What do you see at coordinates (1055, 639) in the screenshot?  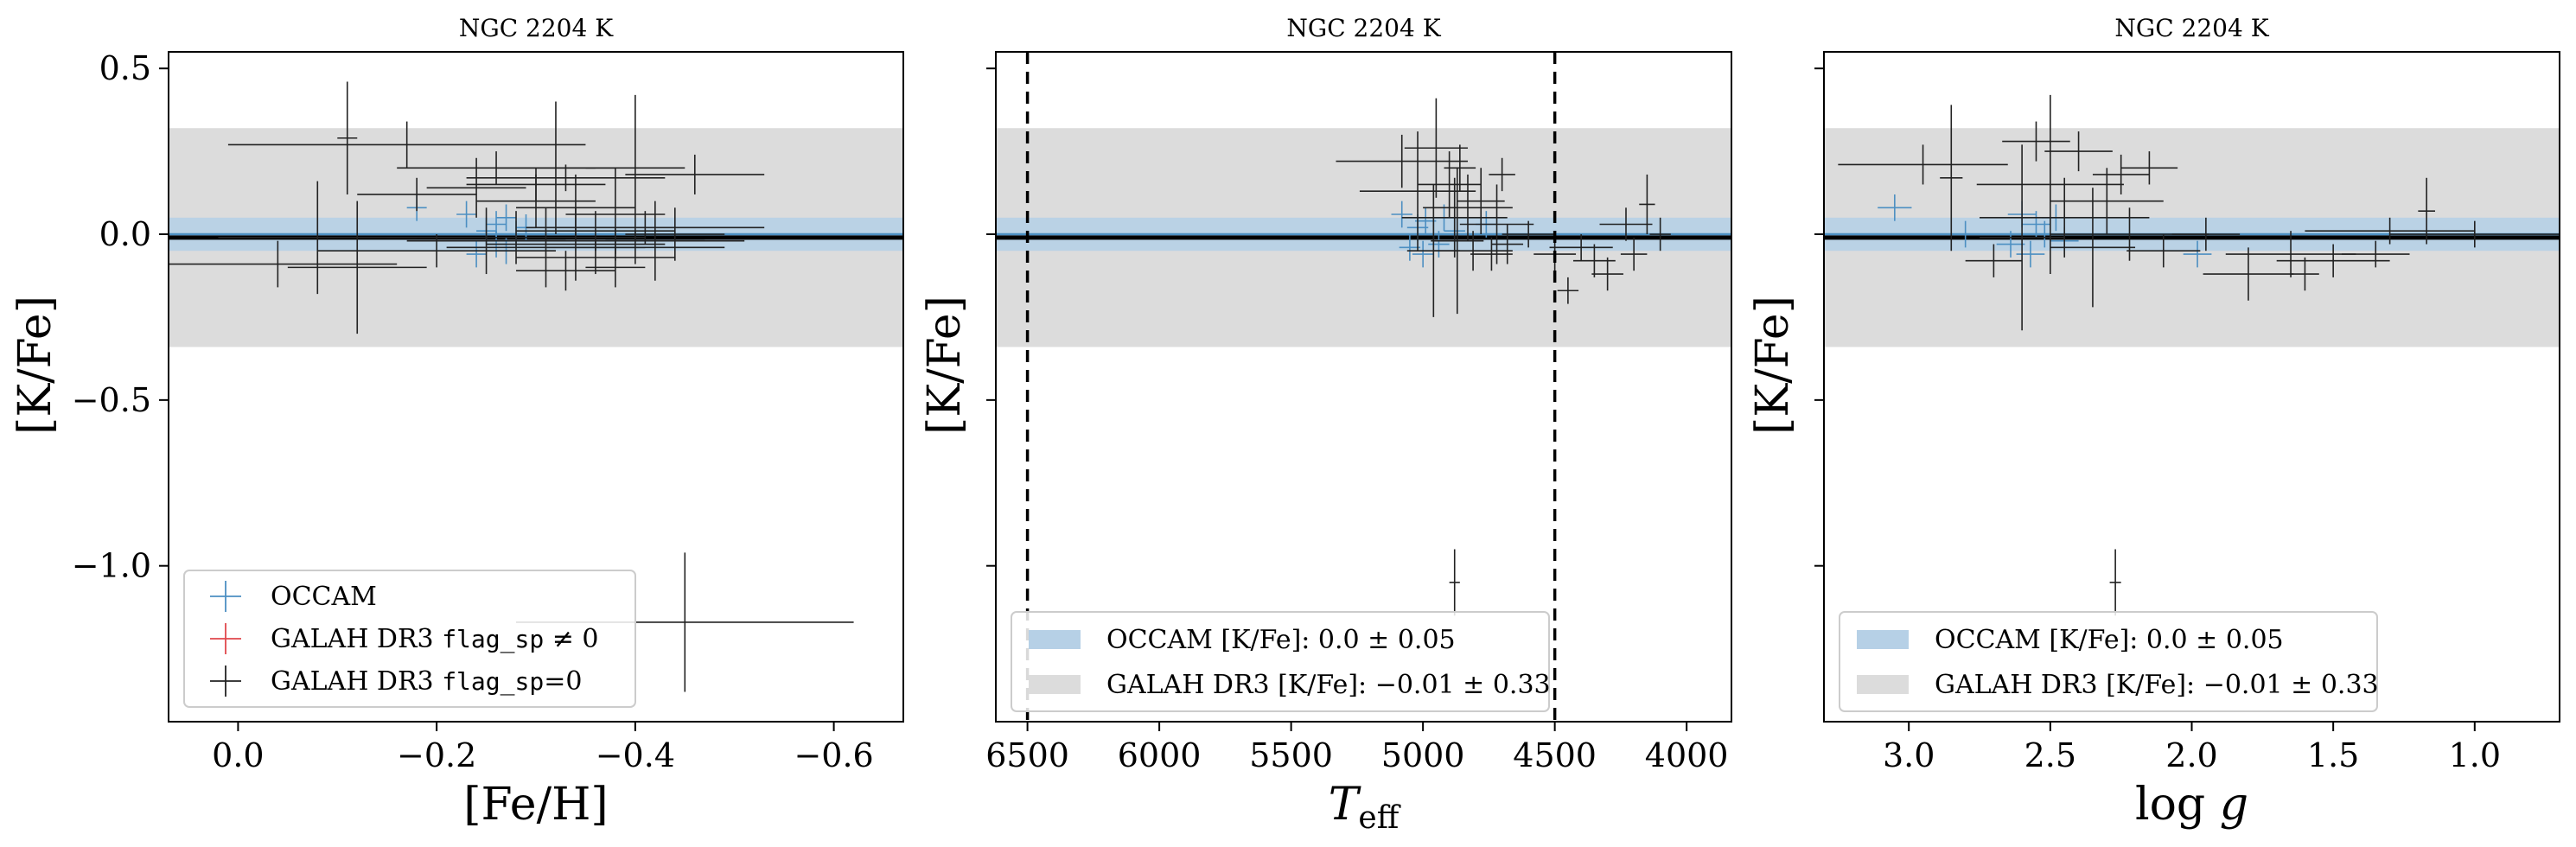 I see `legend-swatch-occam` at bounding box center [1055, 639].